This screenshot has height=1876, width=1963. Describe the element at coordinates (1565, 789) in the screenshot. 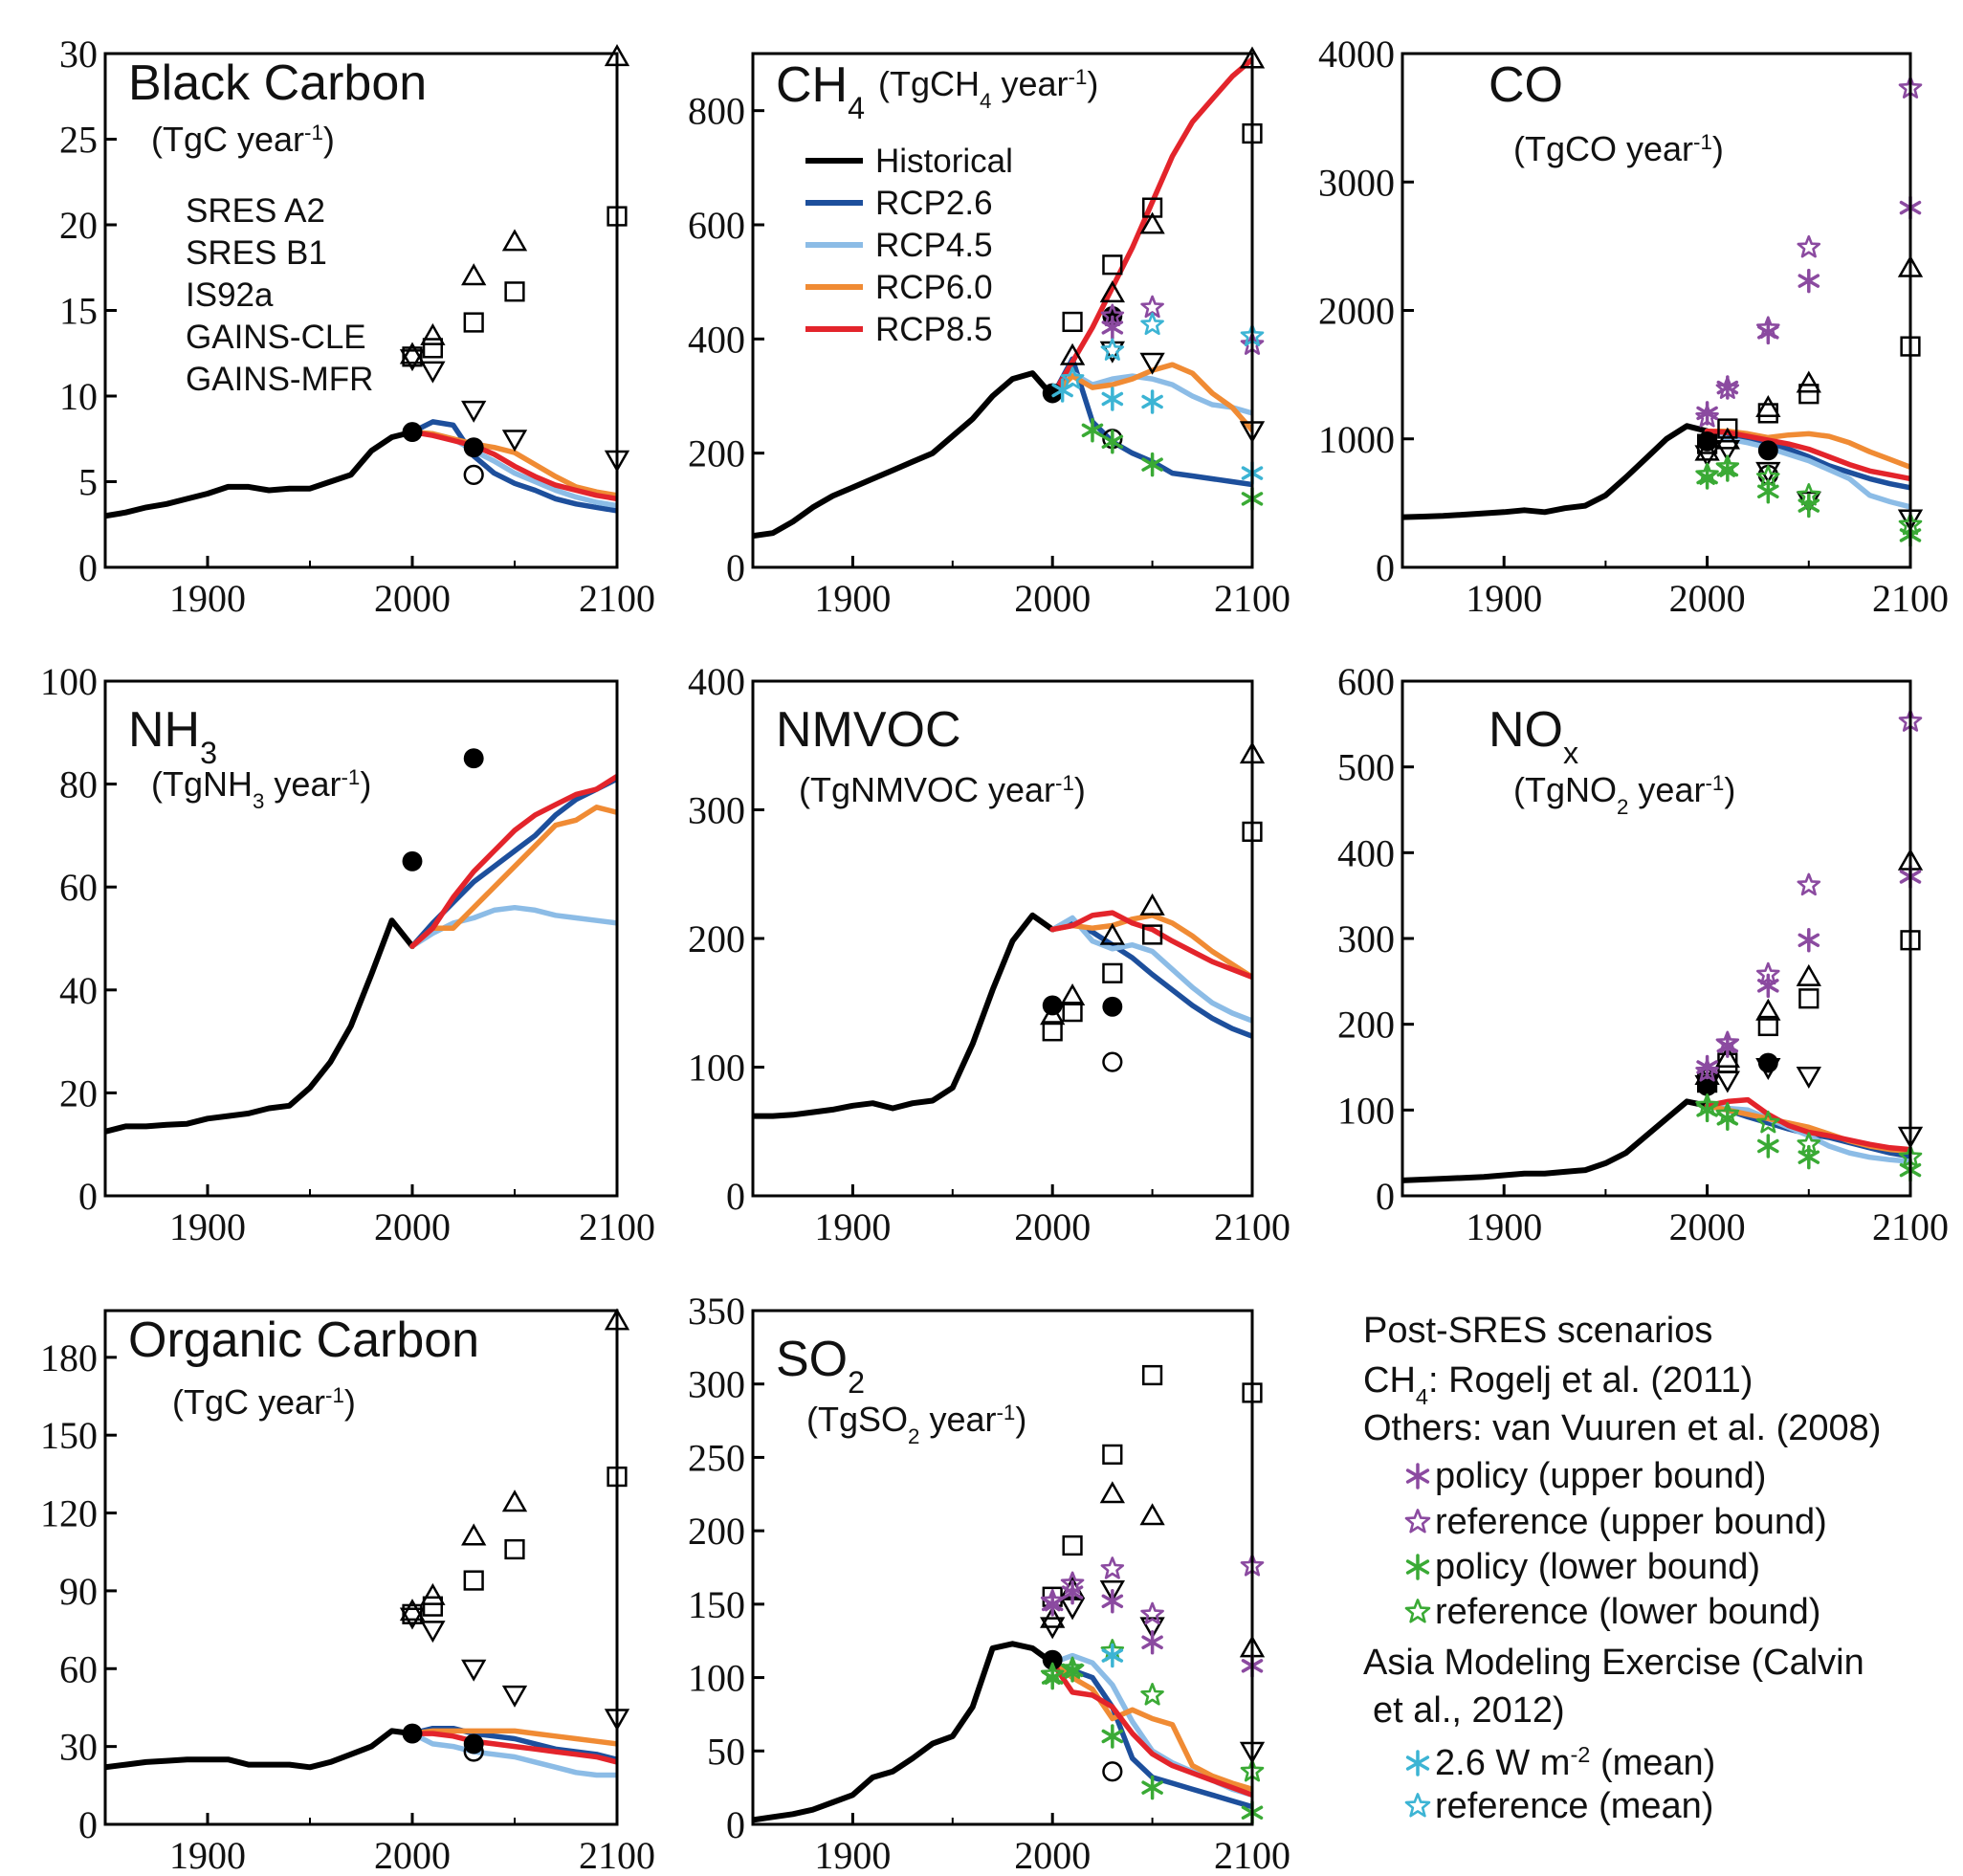

I see `chart-unit-part: (TgNO` at that location.